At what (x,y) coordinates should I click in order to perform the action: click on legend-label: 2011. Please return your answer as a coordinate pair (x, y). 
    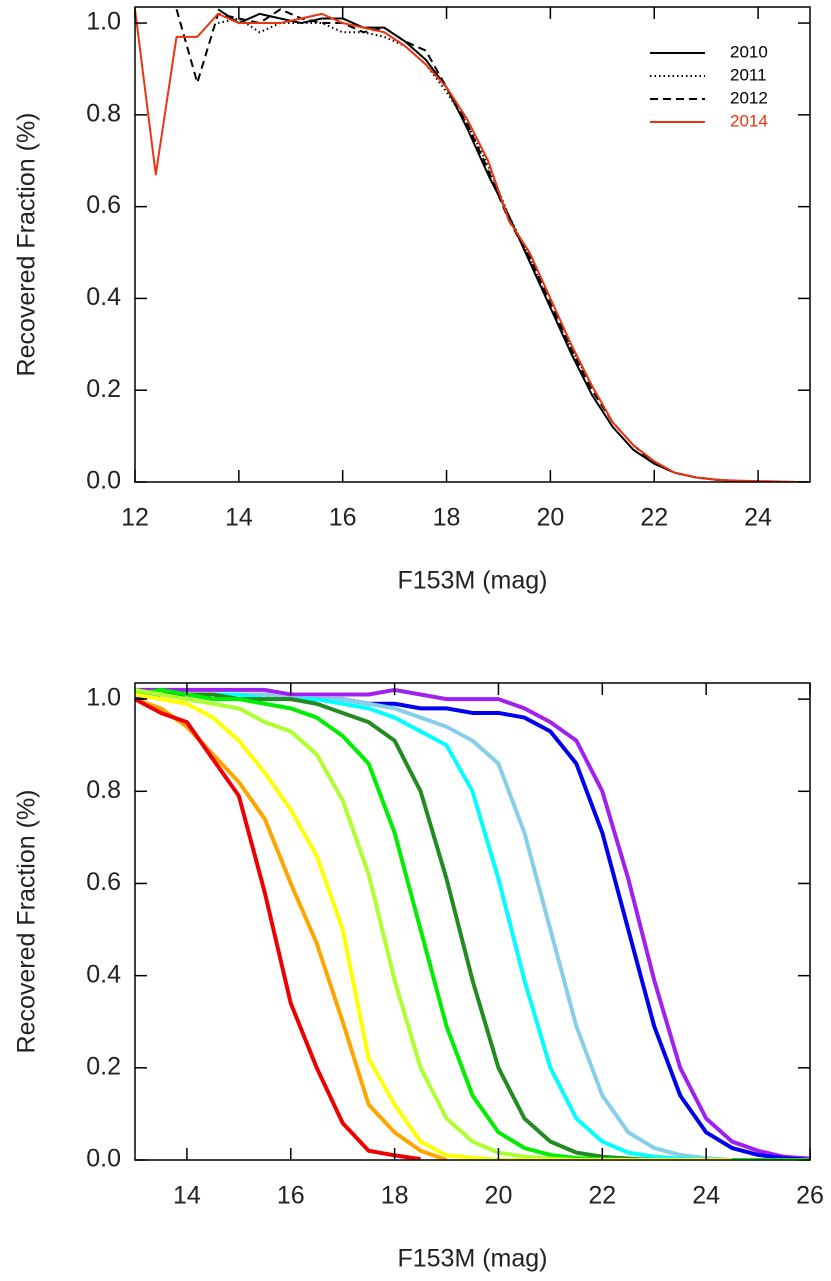
    Looking at the image, I should click on (748, 74).